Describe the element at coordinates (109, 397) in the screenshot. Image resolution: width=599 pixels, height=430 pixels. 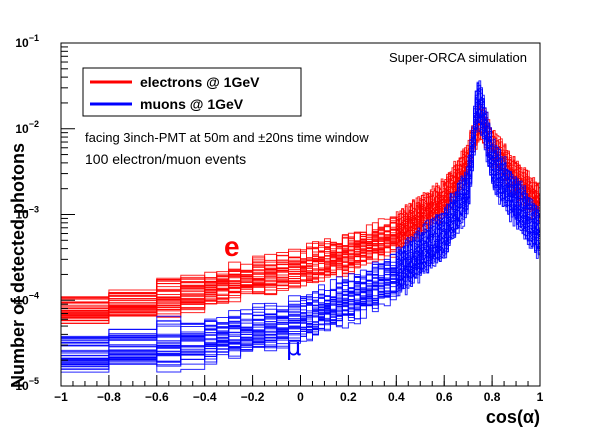
I see `x-tick-label: −0.8` at that location.